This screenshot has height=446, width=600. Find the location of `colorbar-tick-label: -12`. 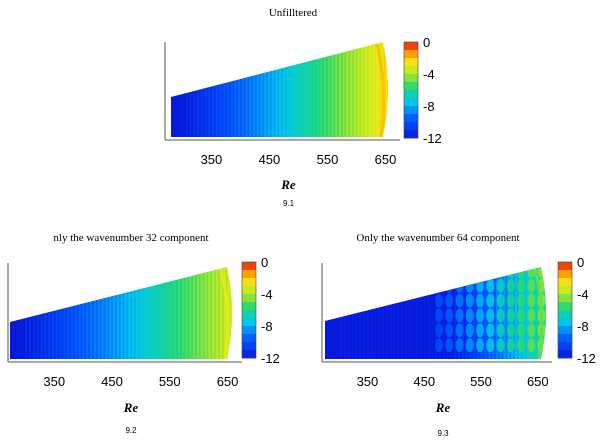

colorbar-tick-label: -12 is located at coordinates (432, 138).